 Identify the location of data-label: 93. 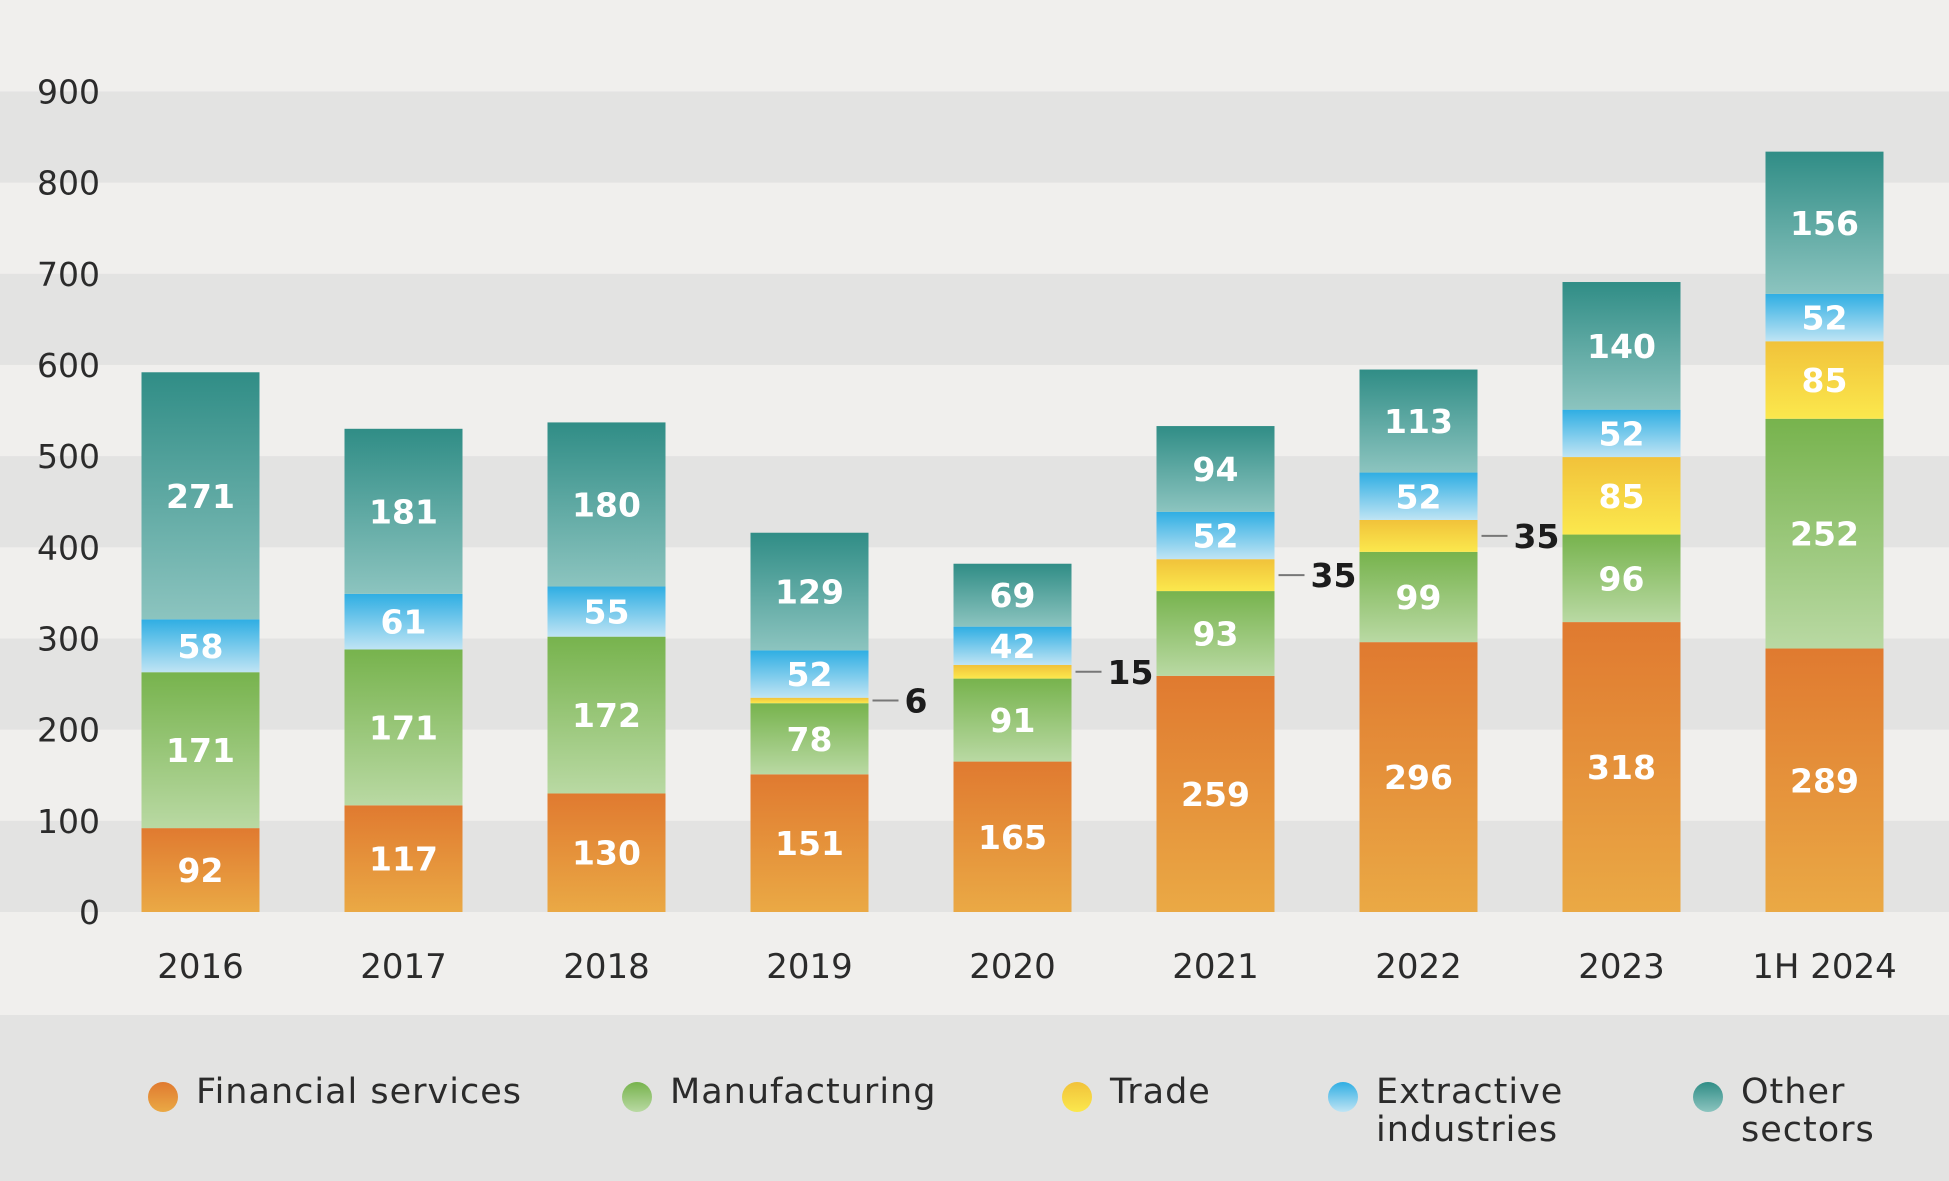
(1216, 633).